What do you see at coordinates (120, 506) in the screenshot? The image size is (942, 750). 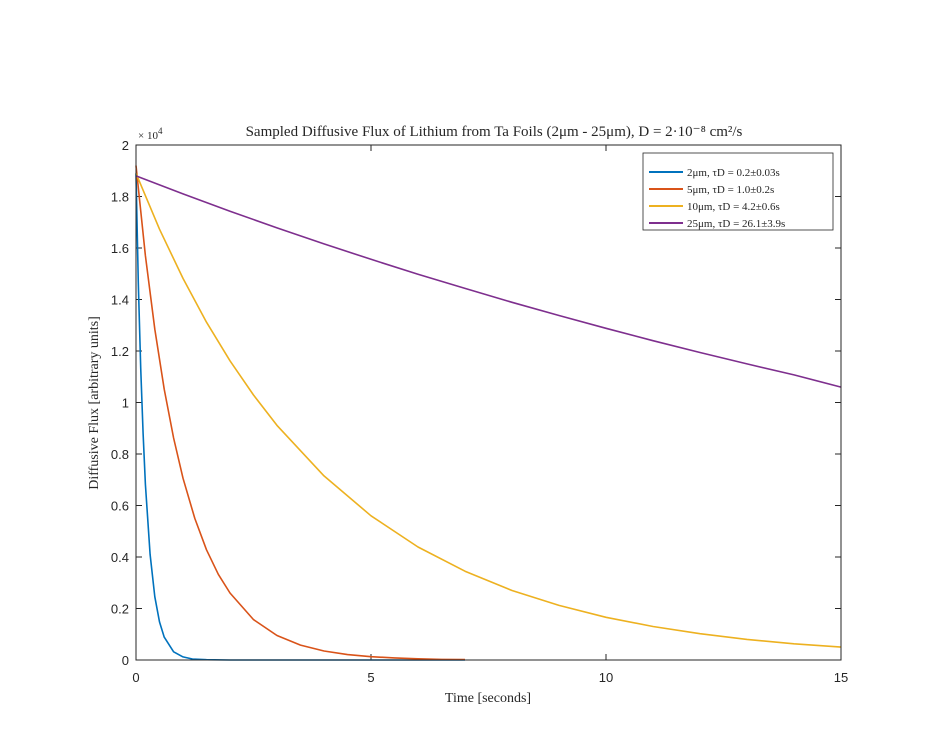 I see `y-tick-label: 0.6` at bounding box center [120, 506].